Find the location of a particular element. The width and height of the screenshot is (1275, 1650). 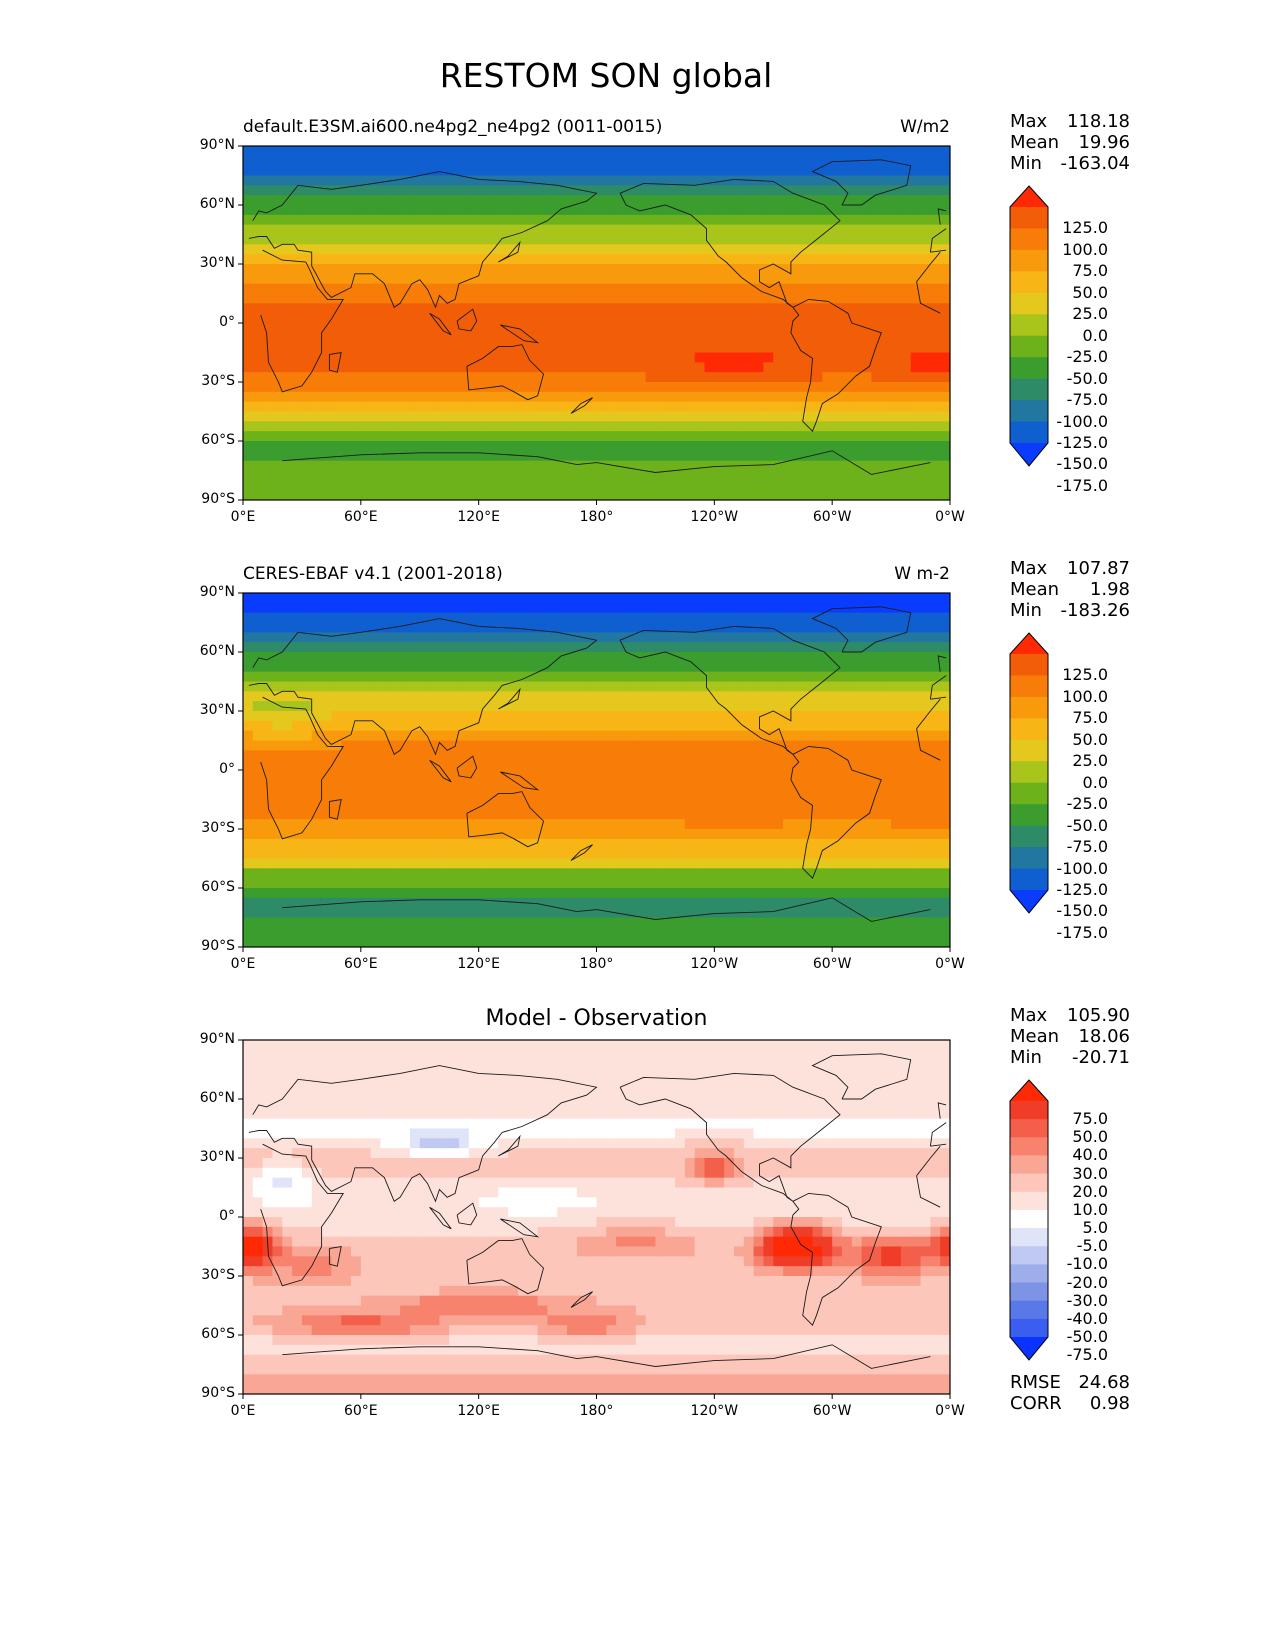

field-model is located at coordinates (596, 323).